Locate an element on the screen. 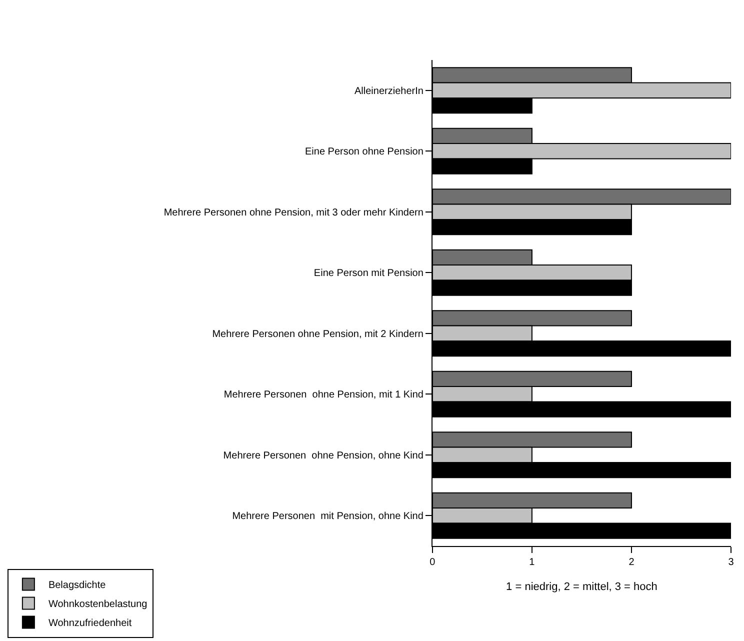  x-tick-label: 1 is located at coordinates (532, 562).